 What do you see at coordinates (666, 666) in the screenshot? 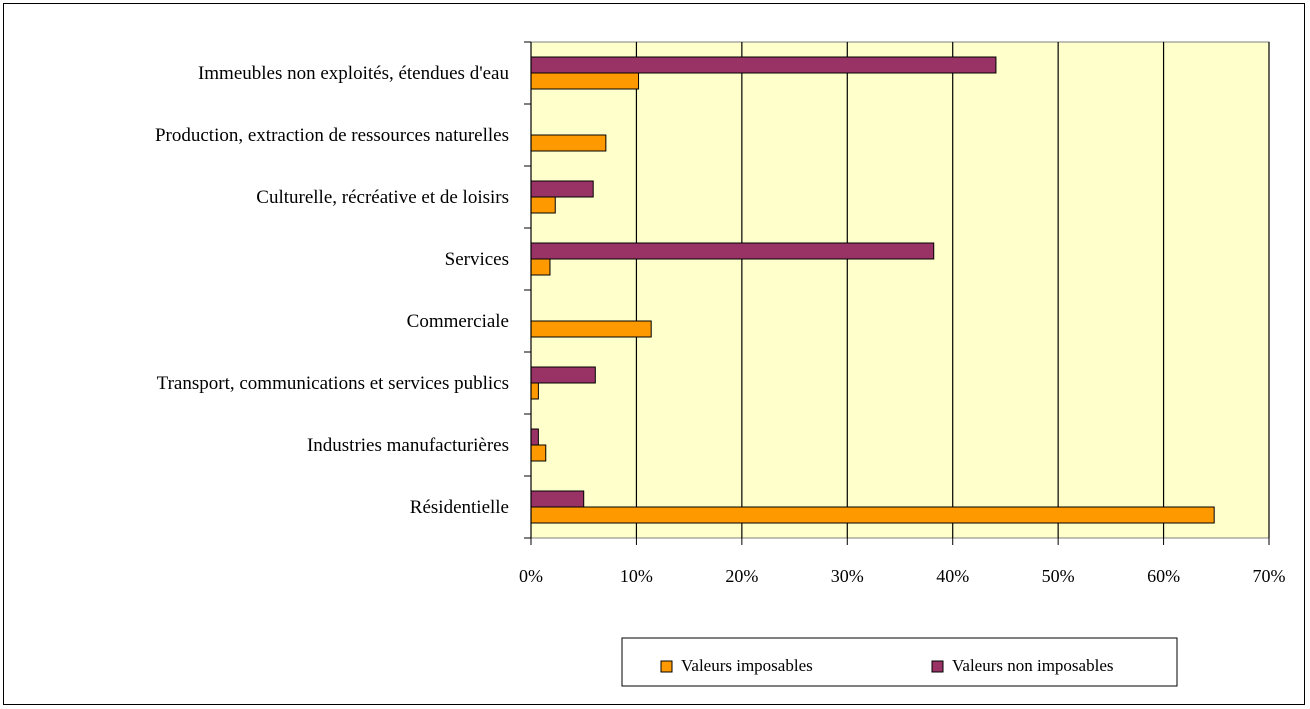
I see `legend-swatch-taxable` at bounding box center [666, 666].